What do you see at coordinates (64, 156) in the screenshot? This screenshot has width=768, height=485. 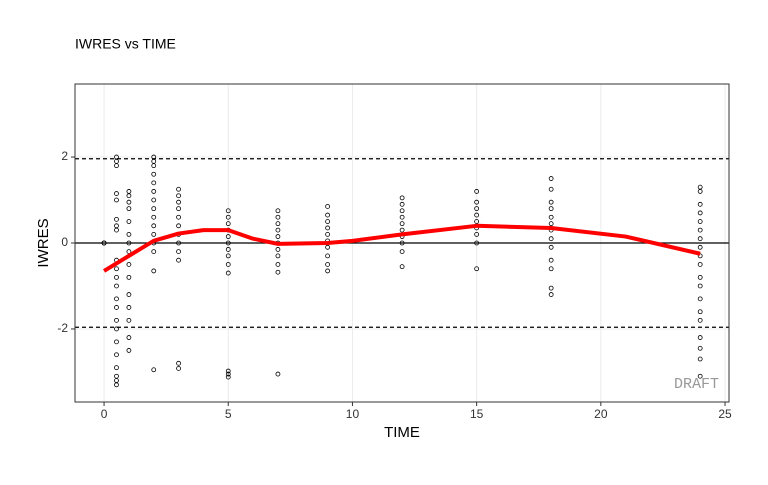 I see `y-tick-label: 2` at bounding box center [64, 156].